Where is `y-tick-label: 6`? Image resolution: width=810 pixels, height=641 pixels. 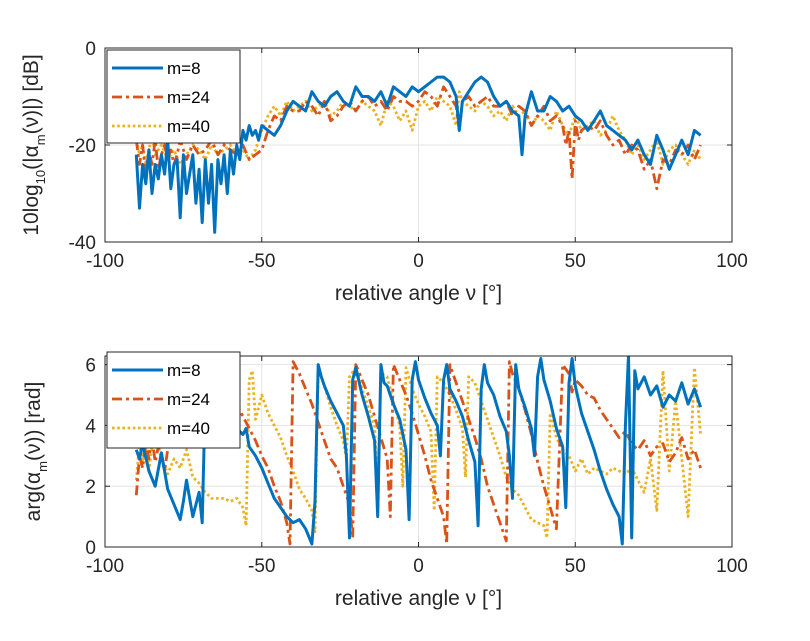
y-tick-label: 6 is located at coordinates (90, 366).